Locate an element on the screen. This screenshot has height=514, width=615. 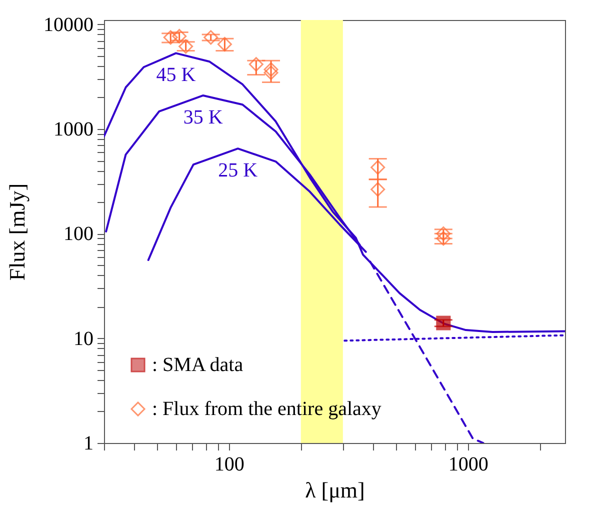
y-tick-label: 100 is located at coordinates (79, 234).